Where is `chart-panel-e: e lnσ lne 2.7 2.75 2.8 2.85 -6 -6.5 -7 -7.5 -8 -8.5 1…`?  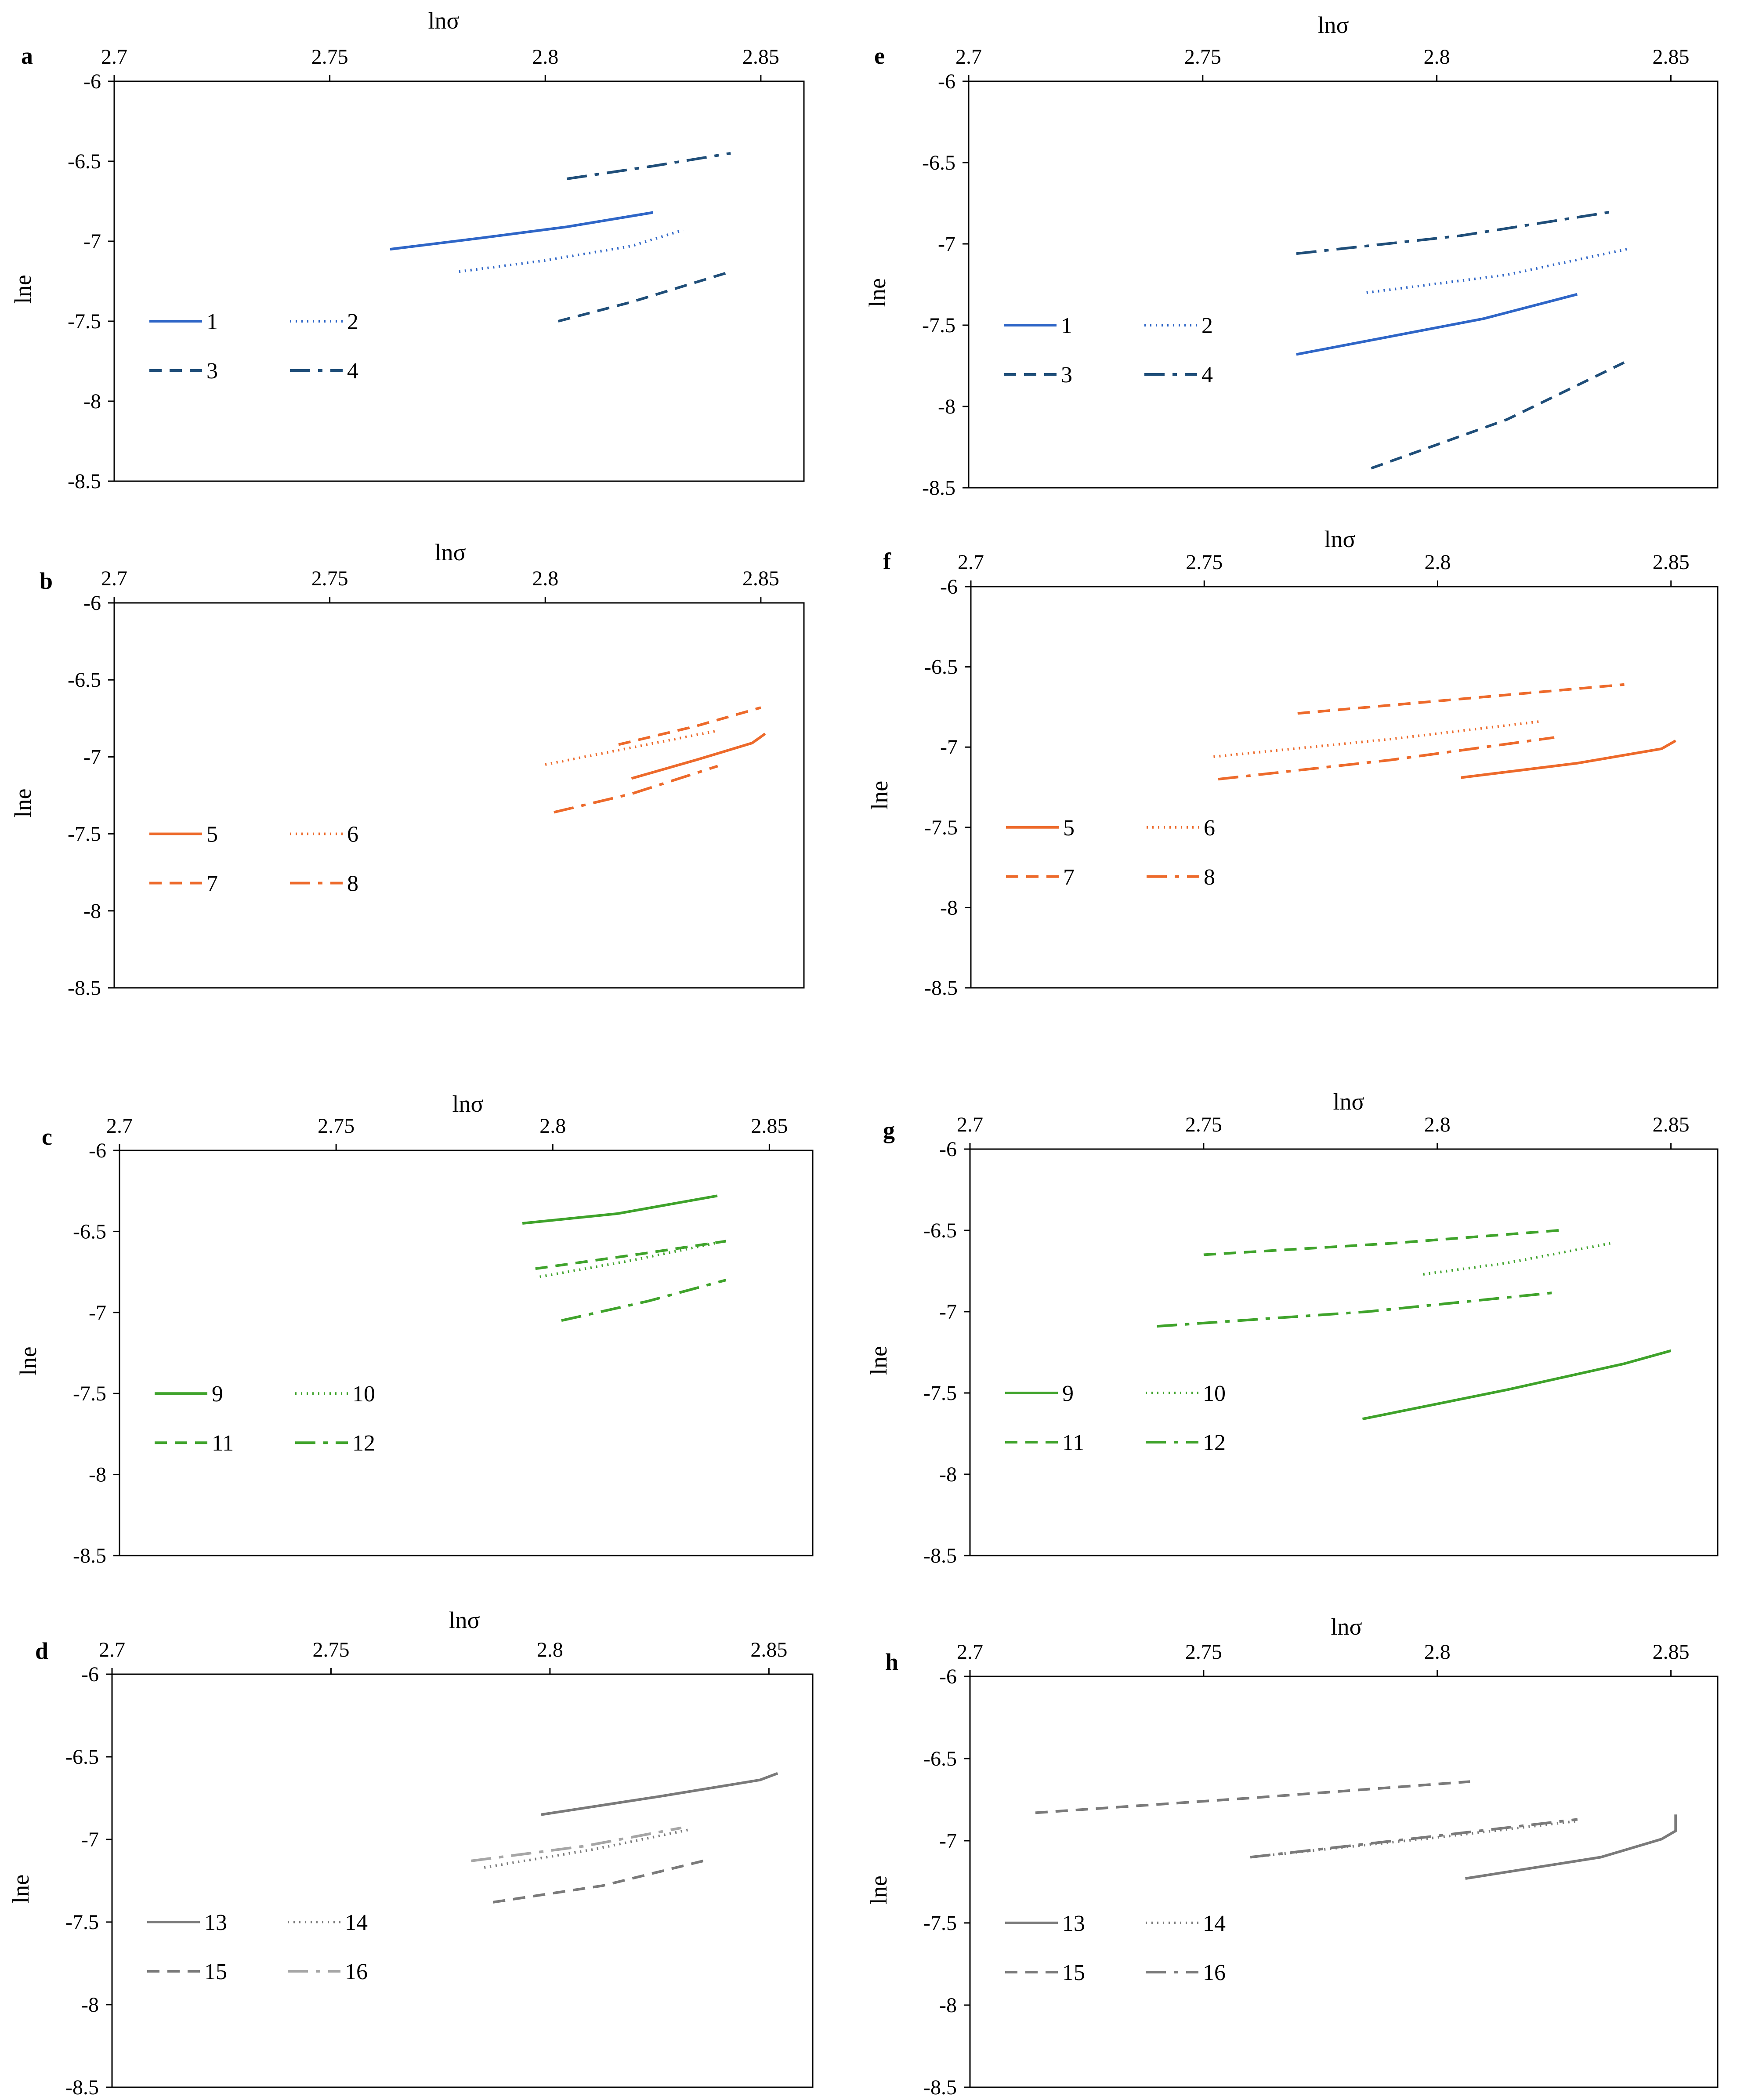
chart-panel-e: e lnσ lne 2.7 2.75 2.8 2.85 -6 -6.5 -7 -7.5 -8 -8.5 1… is located at coordinates (1291, 256).